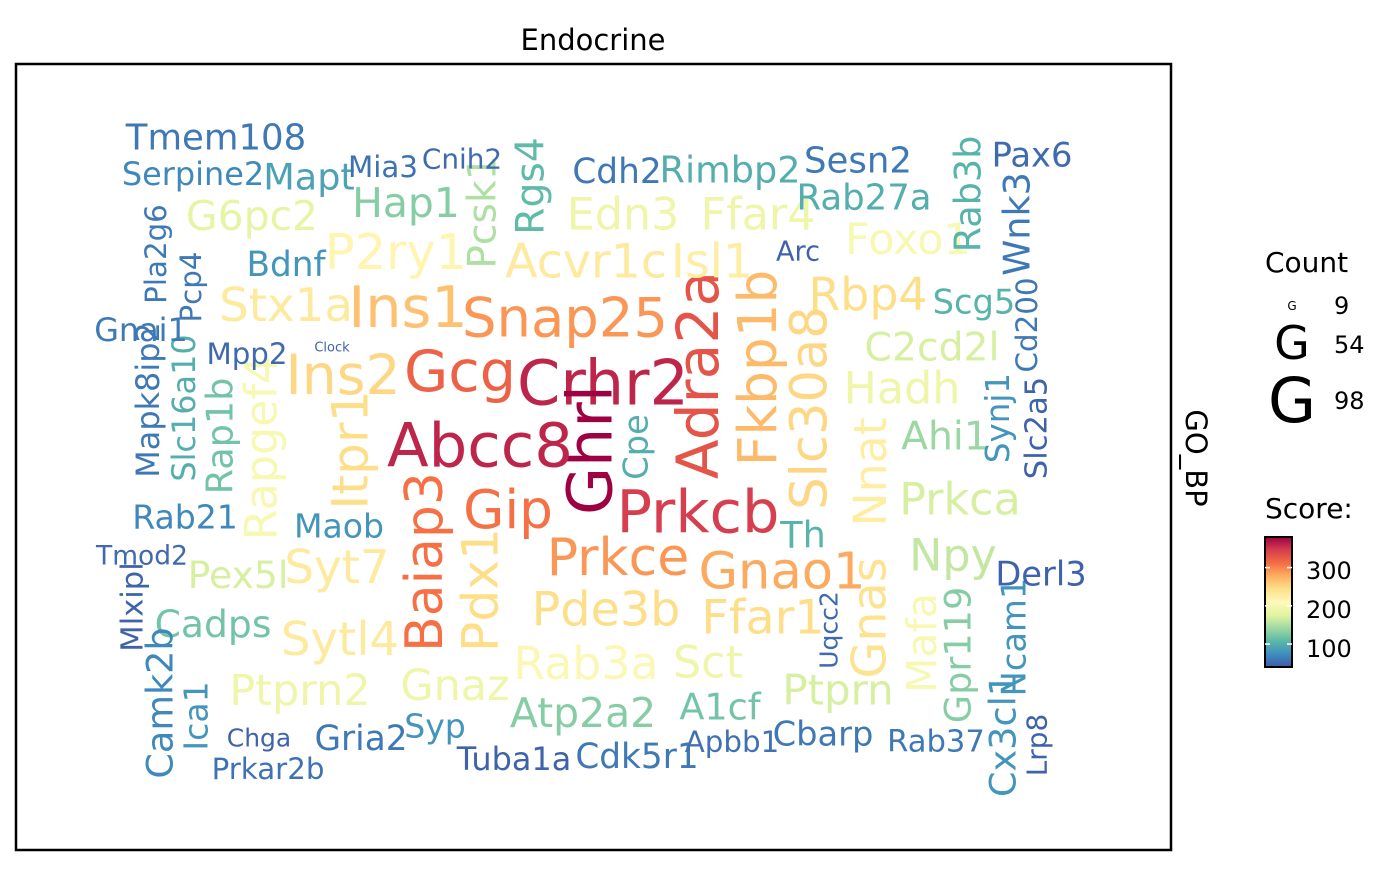  What do you see at coordinates (798, 252) in the screenshot?
I see `word-arc: Arc` at bounding box center [798, 252].